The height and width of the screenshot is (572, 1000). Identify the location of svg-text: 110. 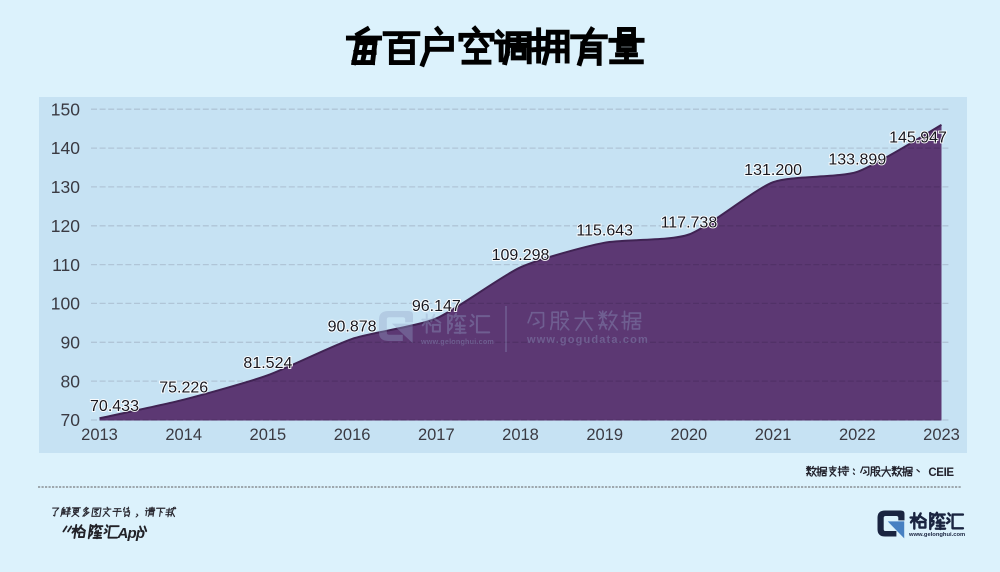
(66, 265).